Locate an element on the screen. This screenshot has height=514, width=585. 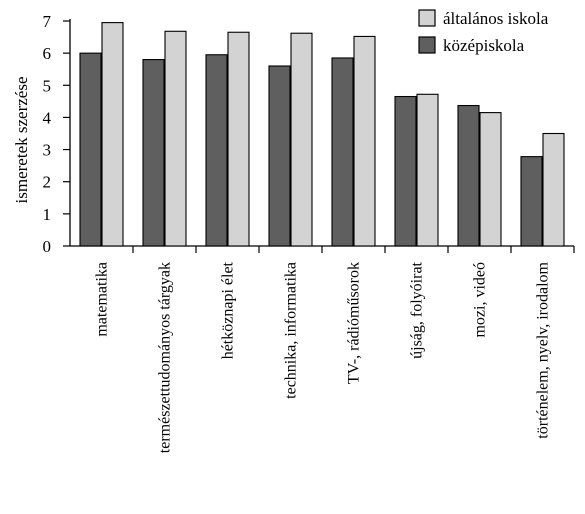
y-tick-label: 1 is located at coordinates (47, 214).